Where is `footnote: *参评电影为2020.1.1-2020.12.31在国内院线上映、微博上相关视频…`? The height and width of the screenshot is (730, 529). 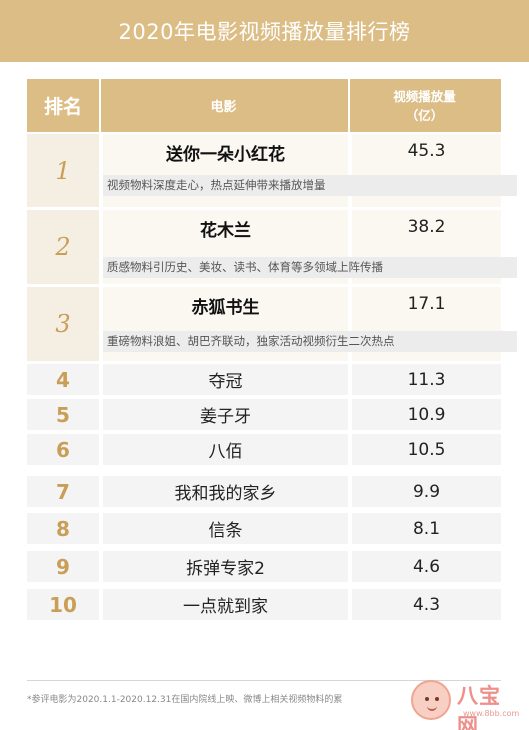
footnote: *参评电影为2020.1.1-2020.12.31在国内院线上映、微博上相关视频… is located at coordinates (185, 700).